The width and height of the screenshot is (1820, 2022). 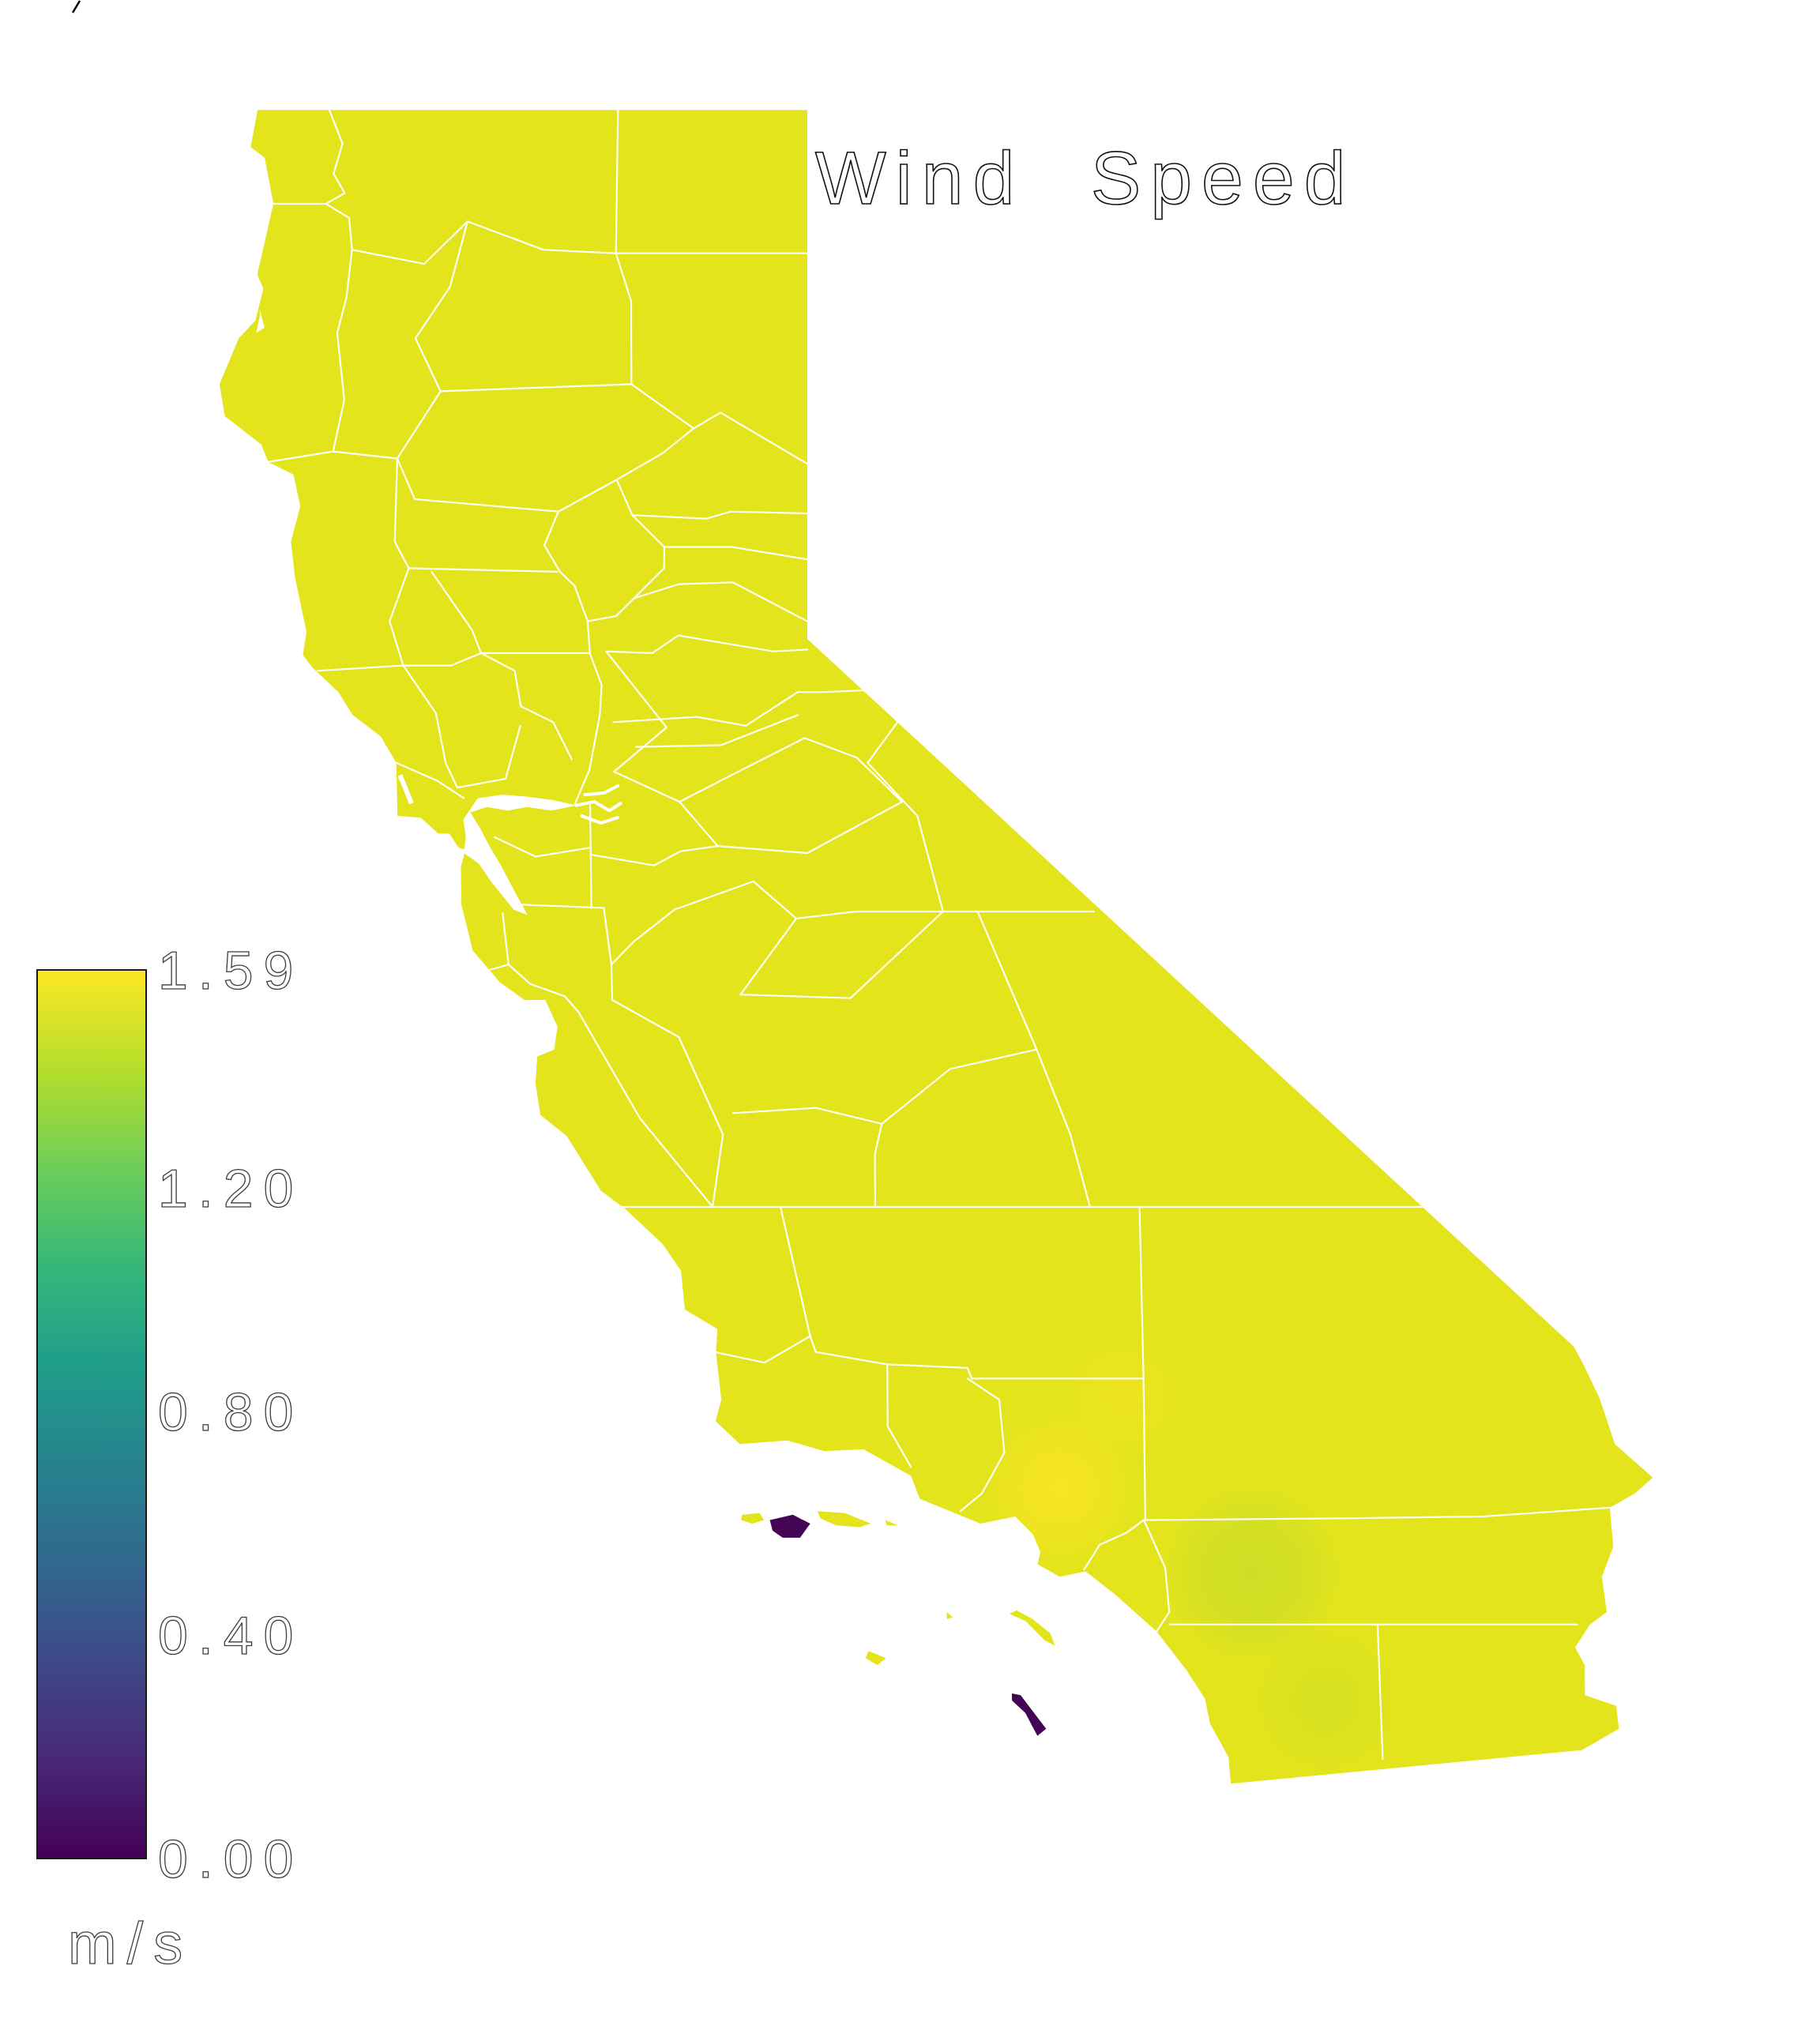 I want to click on colorbar-ticks: 1.59 1.20 0.80 0.40 0.00, so click(x=230, y=1414).